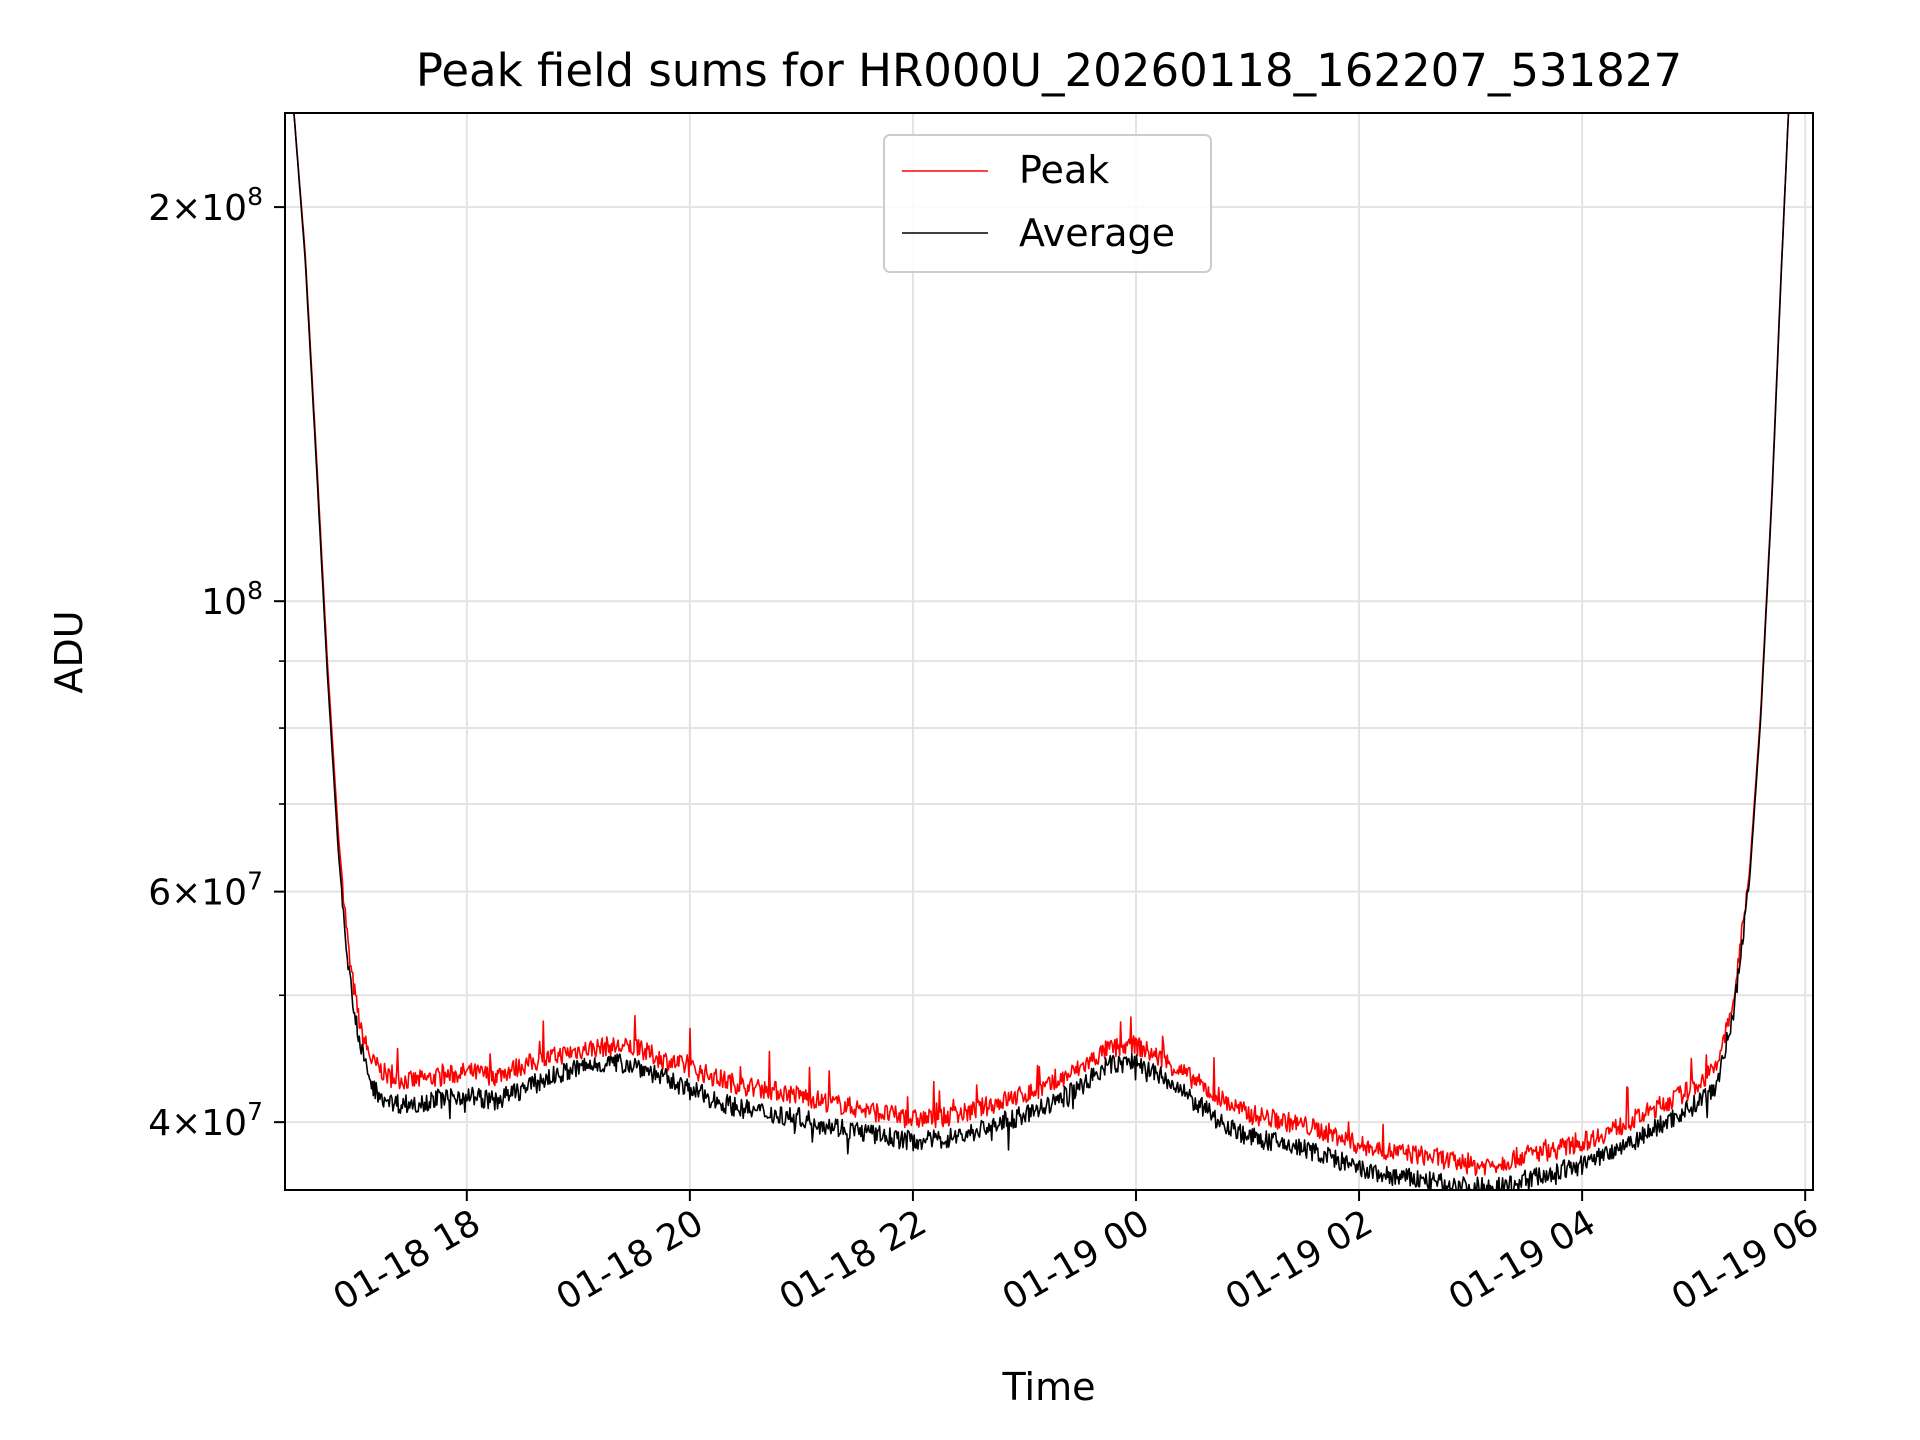 The height and width of the screenshot is (1440, 1920). What do you see at coordinates (69, 651) in the screenshot?
I see `y-axis-label: ADU` at bounding box center [69, 651].